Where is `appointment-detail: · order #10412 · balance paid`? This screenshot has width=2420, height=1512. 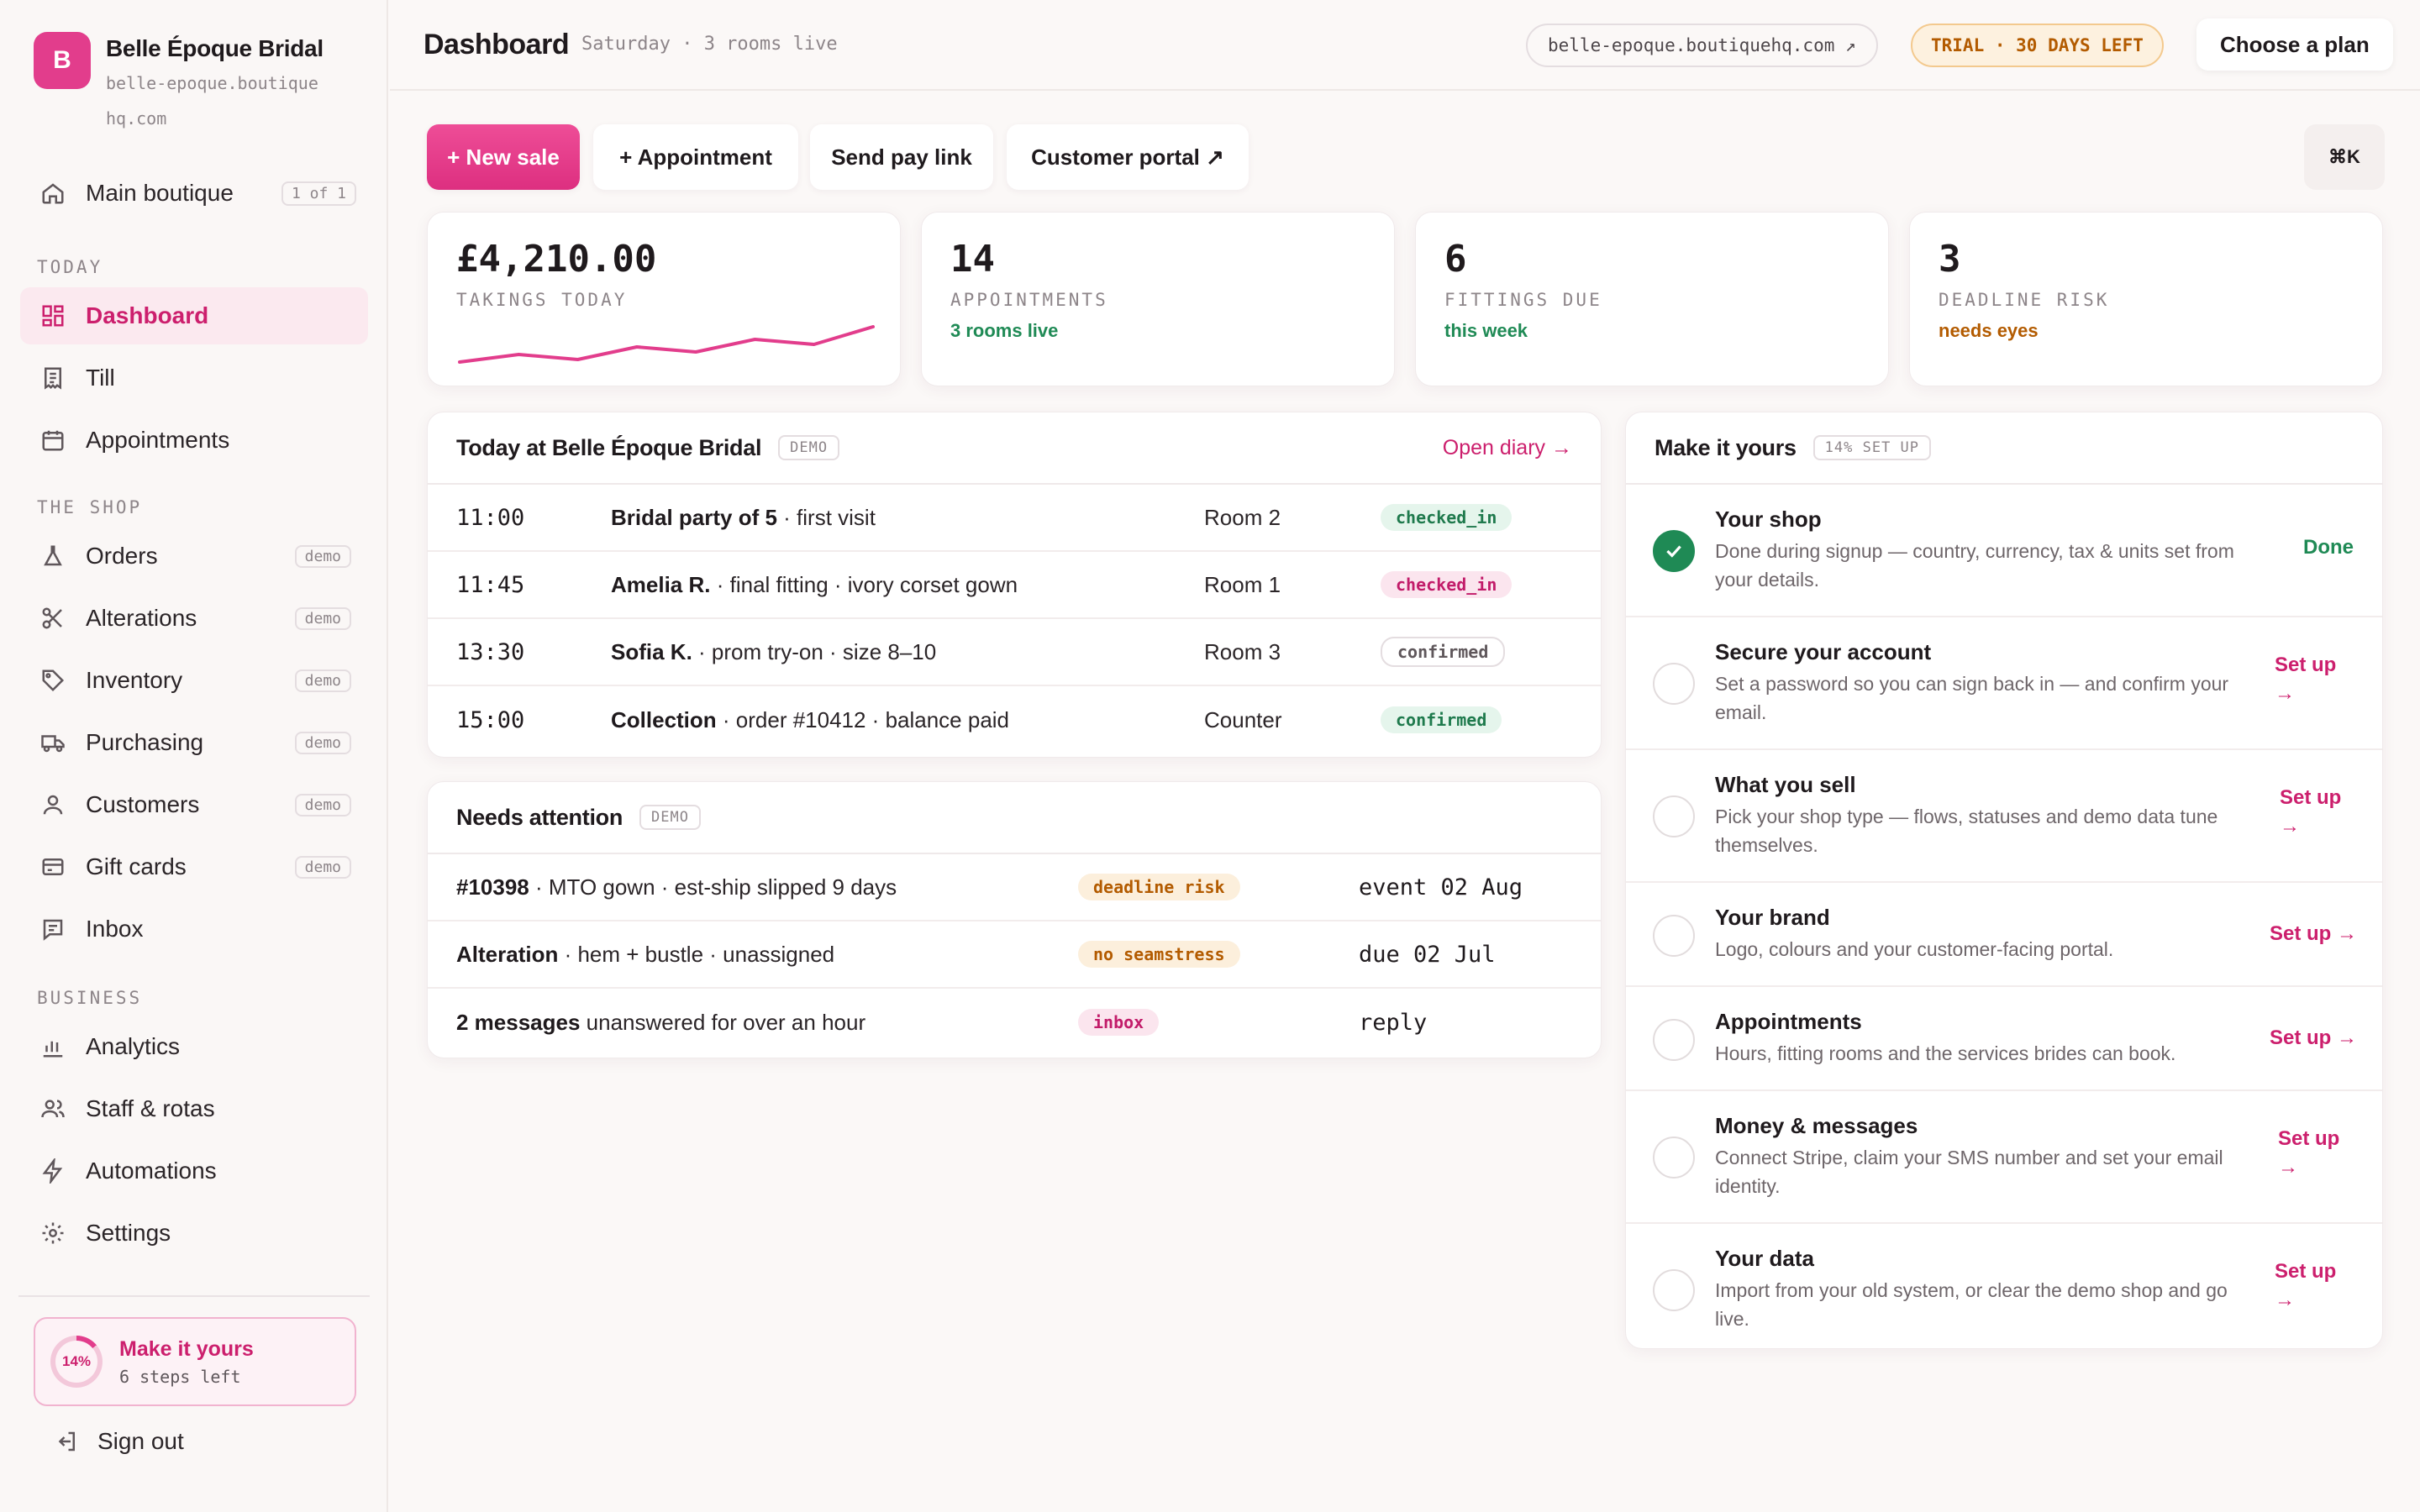 appointment-detail: · order #10412 · balance paid is located at coordinates (863, 719).